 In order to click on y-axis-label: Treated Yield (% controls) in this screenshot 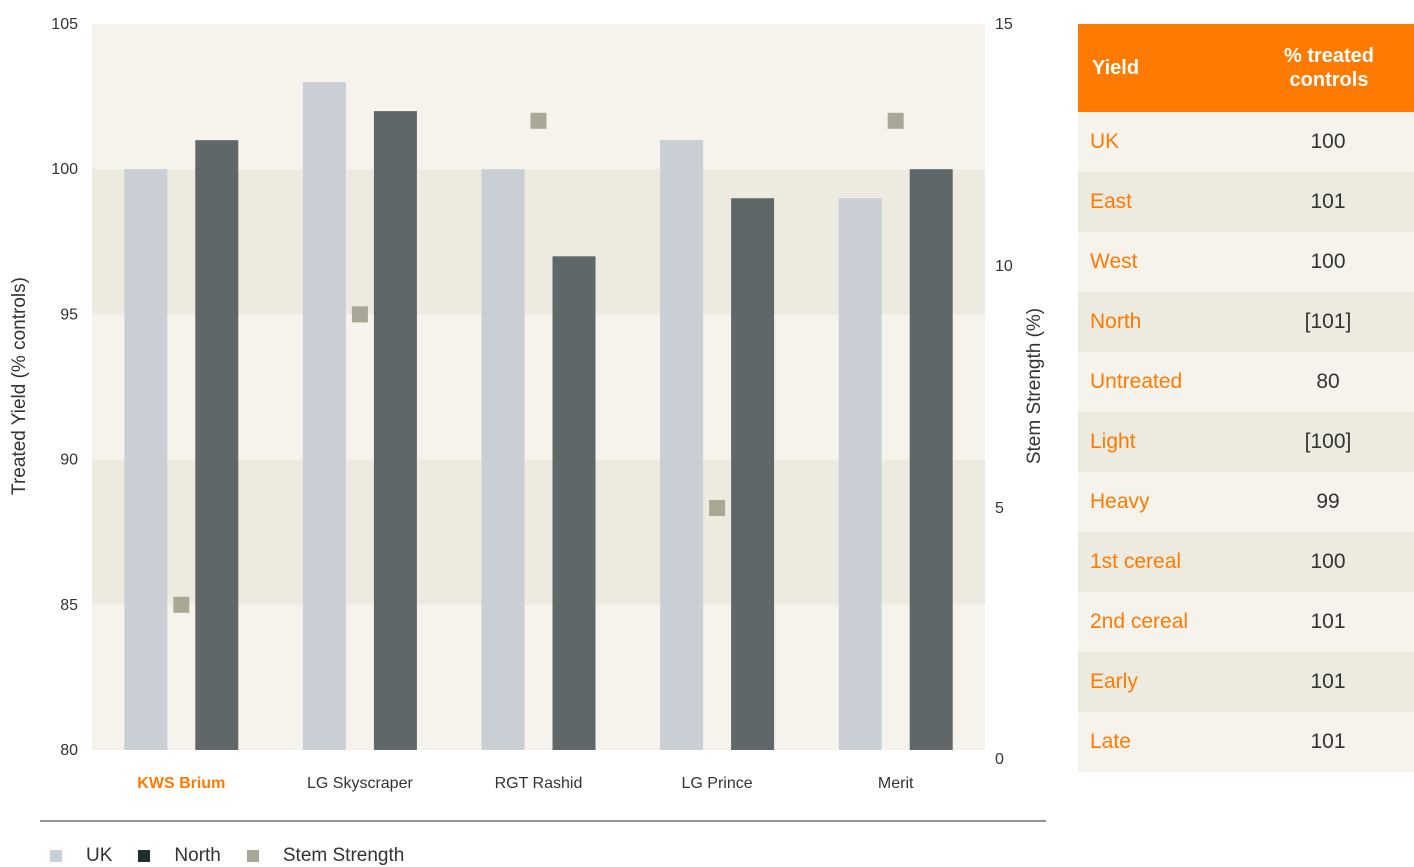, I will do `click(19, 386)`.